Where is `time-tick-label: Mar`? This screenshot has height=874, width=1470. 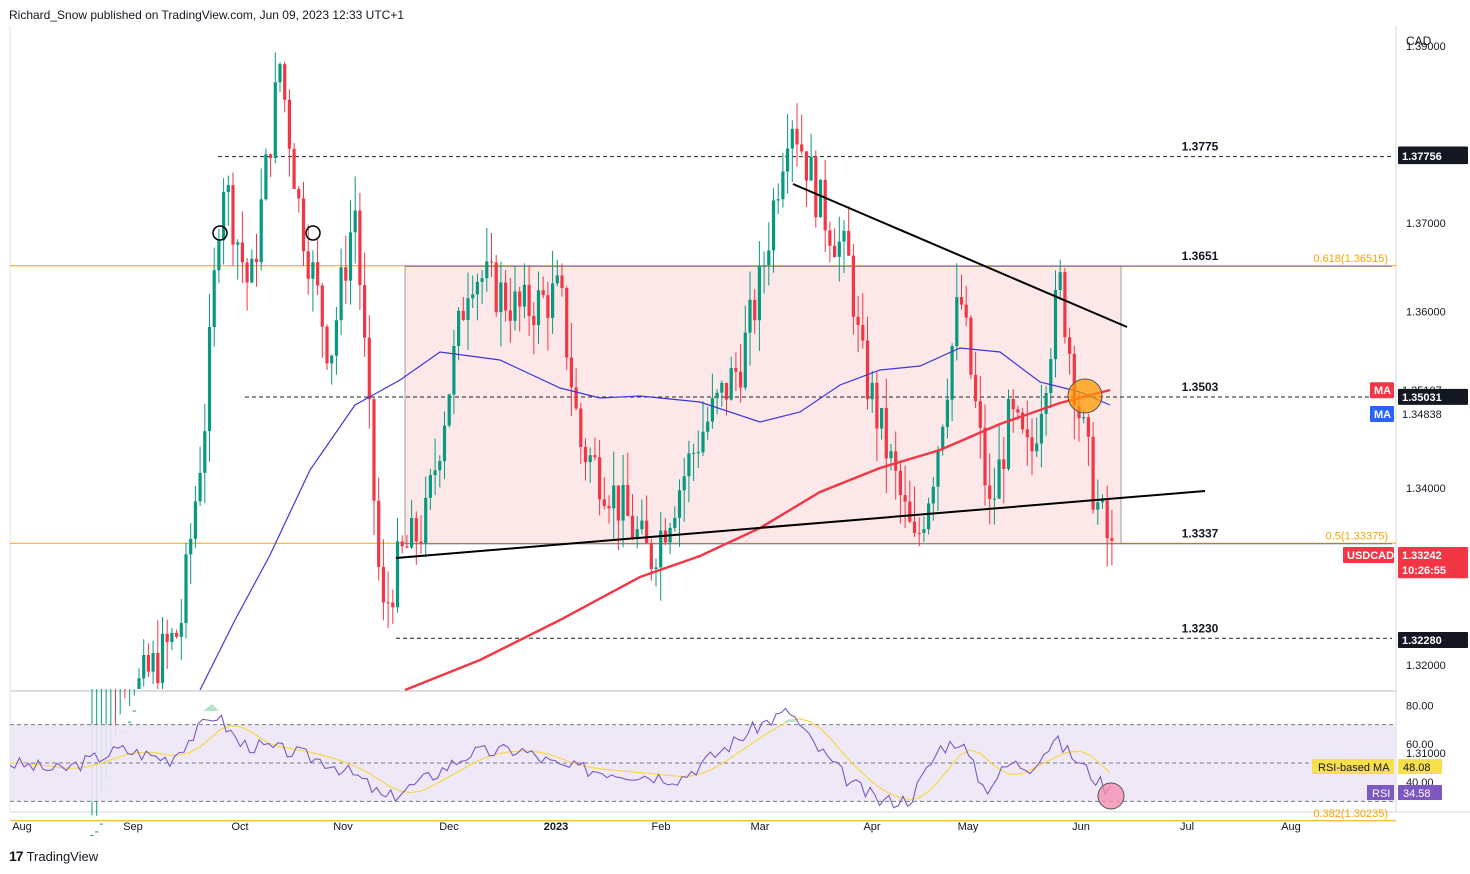
time-tick-label: Mar is located at coordinates (760, 827).